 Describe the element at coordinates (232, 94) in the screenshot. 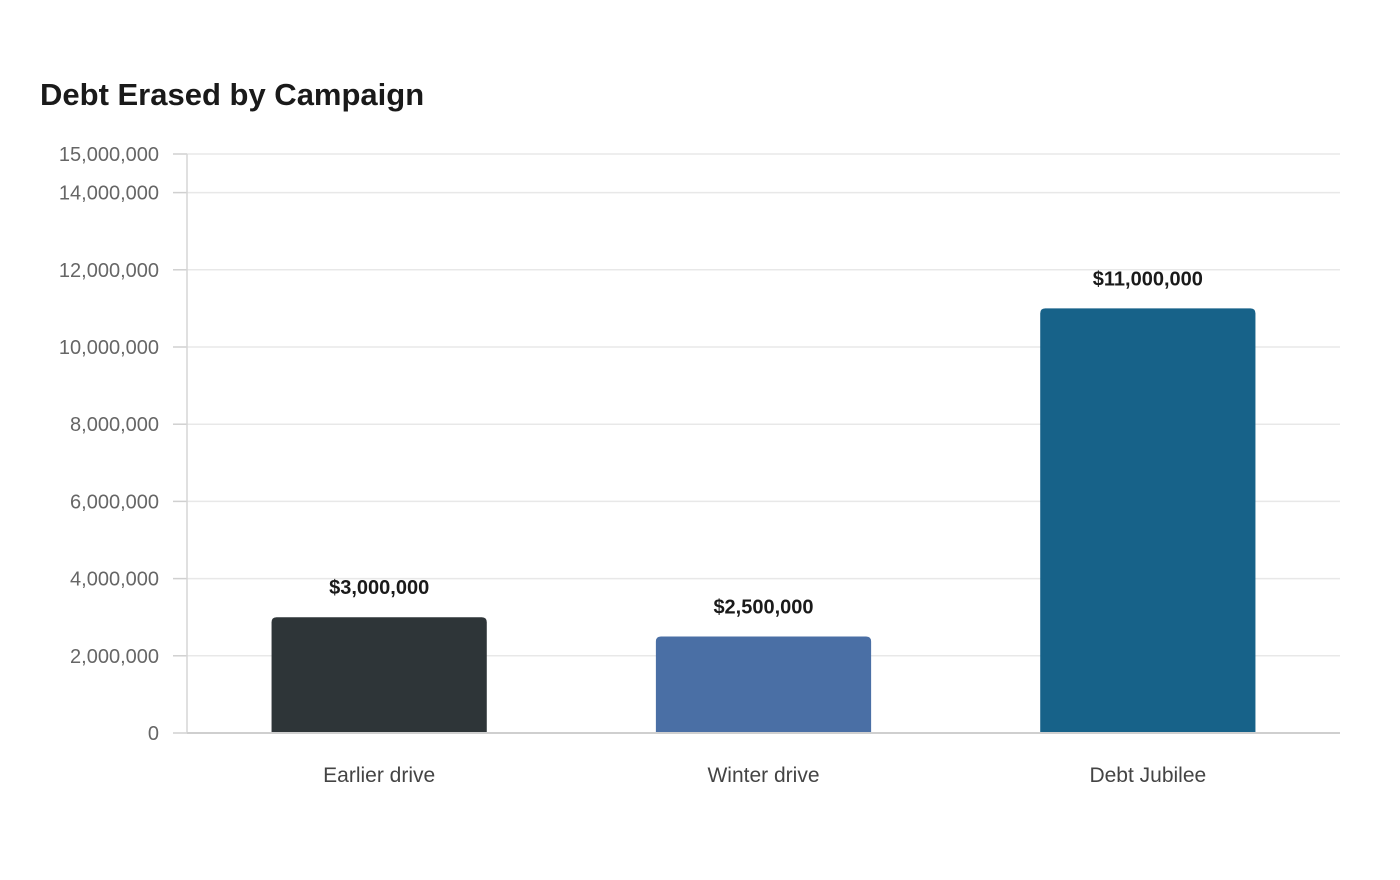

I see `chart-title: Debt Erased by Campaign` at that location.